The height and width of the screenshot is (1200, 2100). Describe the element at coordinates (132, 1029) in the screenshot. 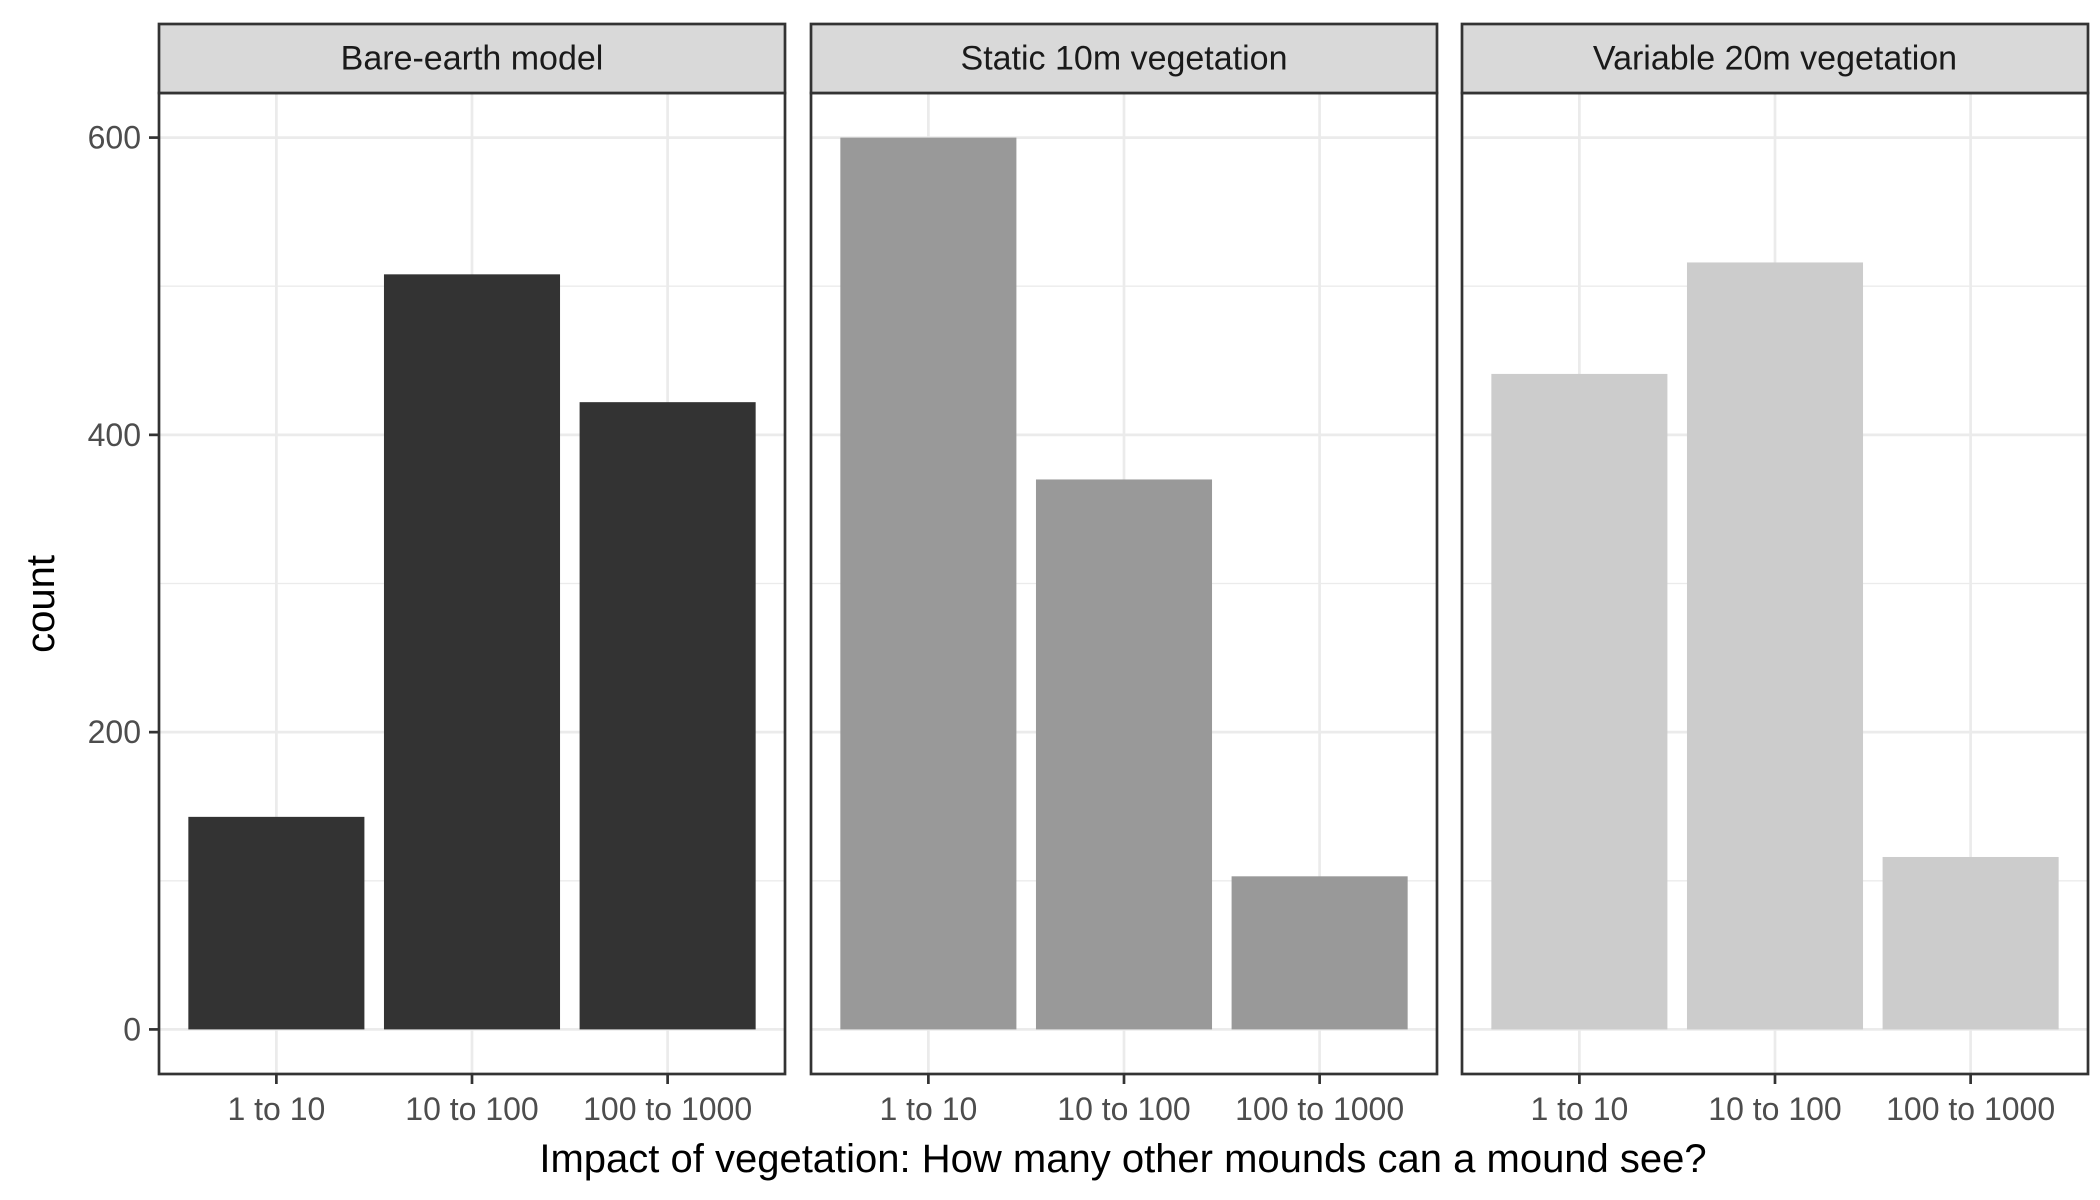

I see `y-tick-label: 0` at that location.